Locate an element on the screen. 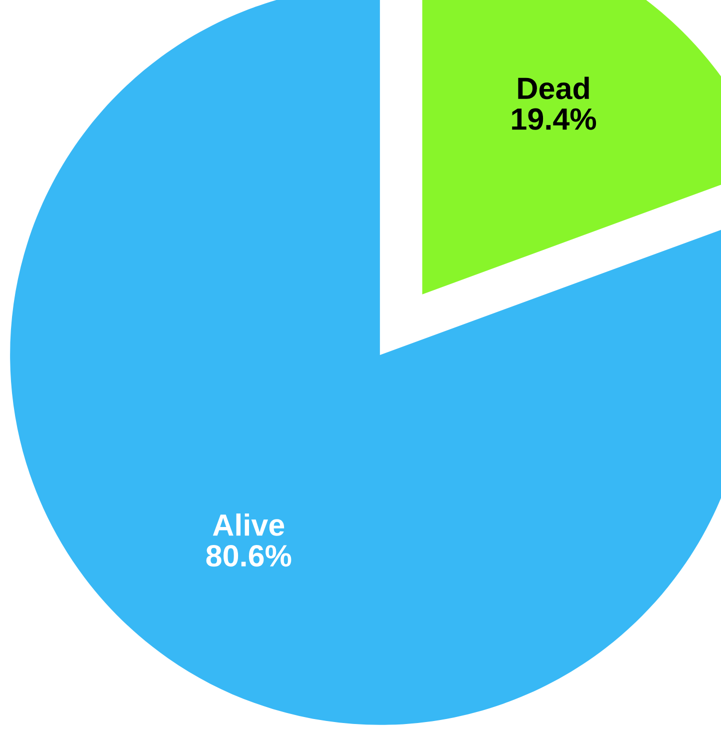 The height and width of the screenshot is (736, 721). slice-label: Alive is located at coordinates (248, 524).